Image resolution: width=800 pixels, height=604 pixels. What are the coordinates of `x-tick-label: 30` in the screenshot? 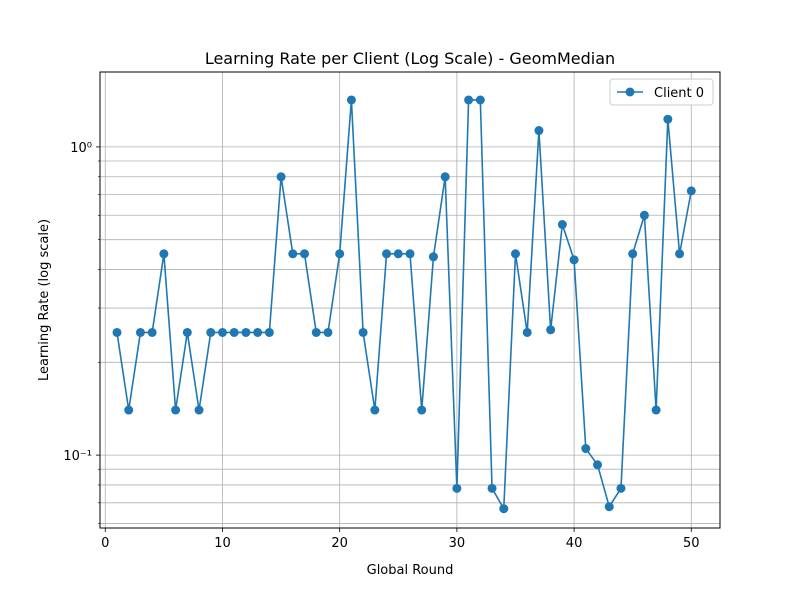 It's located at (457, 543).